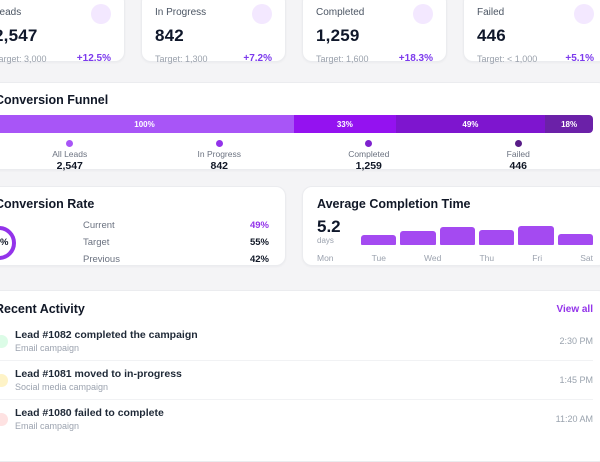 Image resolution: width=600 pixels, height=462 pixels. I want to click on avg-days-figure: 5.2 days, so click(337, 231).